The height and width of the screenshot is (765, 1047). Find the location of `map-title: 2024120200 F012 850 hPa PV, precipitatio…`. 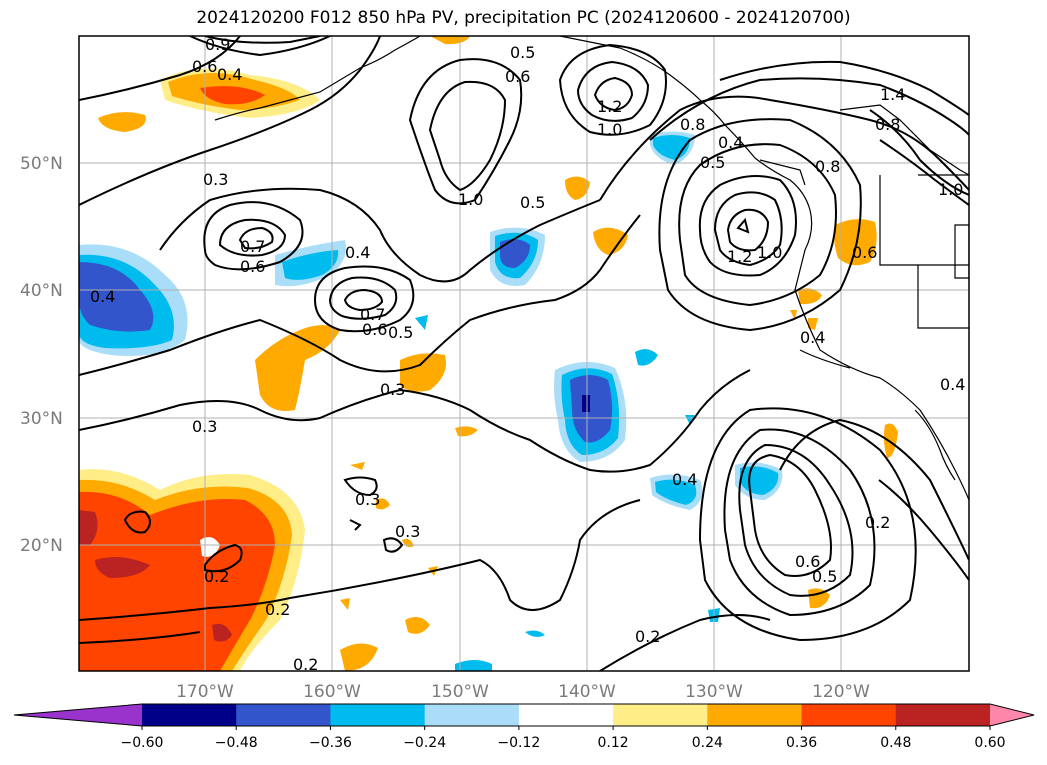

map-title: 2024120200 F012 850 hPa PV, precipitatio… is located at coordinates (523, 18).